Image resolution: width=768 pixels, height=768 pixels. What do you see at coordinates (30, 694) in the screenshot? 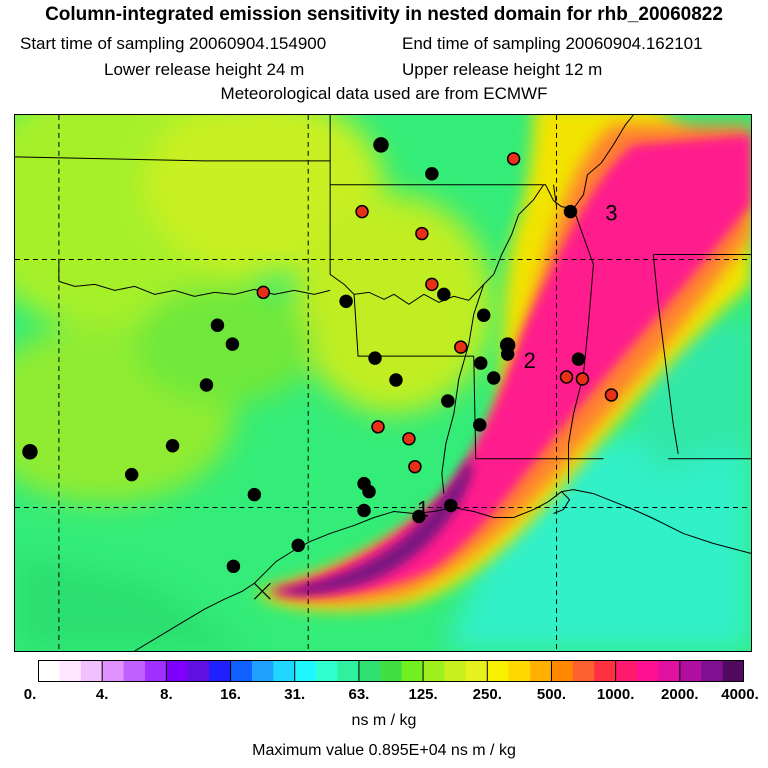
I see `colorbar-tick-label: 0.` at bounding box center [30, 694].